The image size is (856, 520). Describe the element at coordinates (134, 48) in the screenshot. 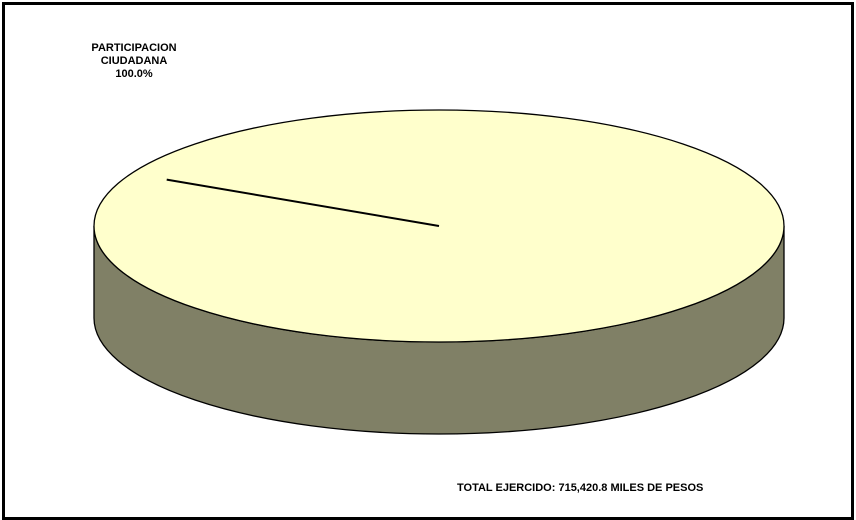

I see `data-label-line1: PARTICIPACION` at that location.